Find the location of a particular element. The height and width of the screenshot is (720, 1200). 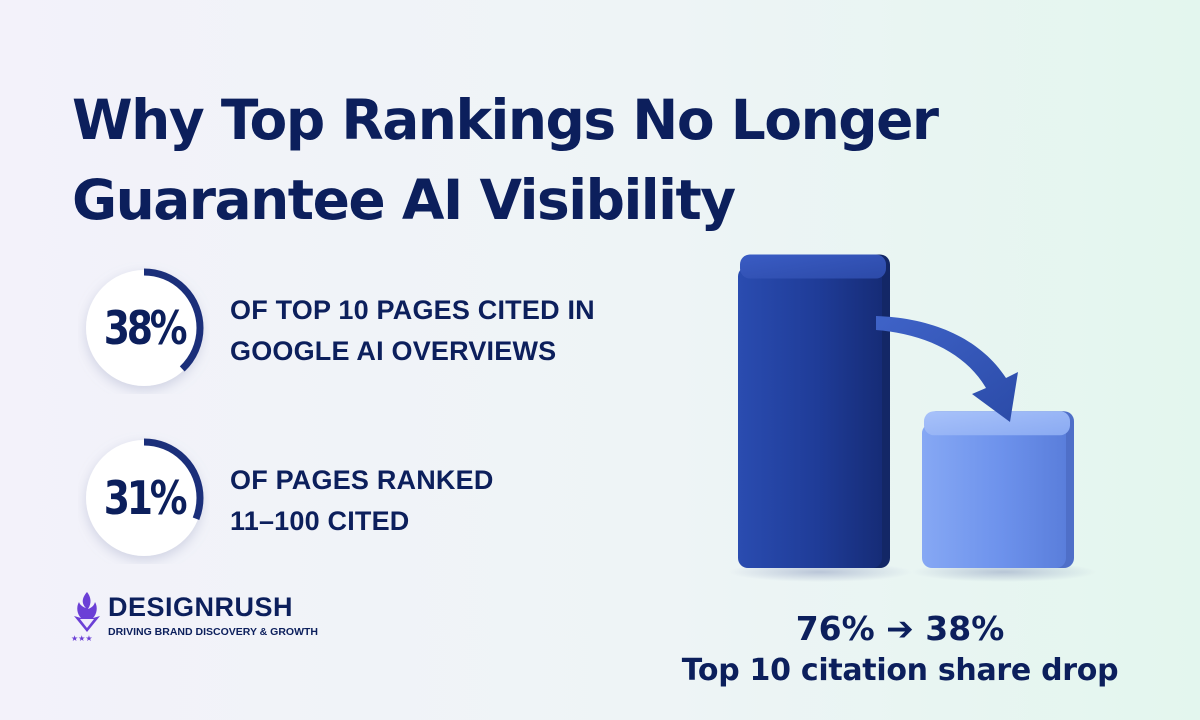

stat-label-line-1: OF PAGES RANKED is located at coordinates (362, 480).